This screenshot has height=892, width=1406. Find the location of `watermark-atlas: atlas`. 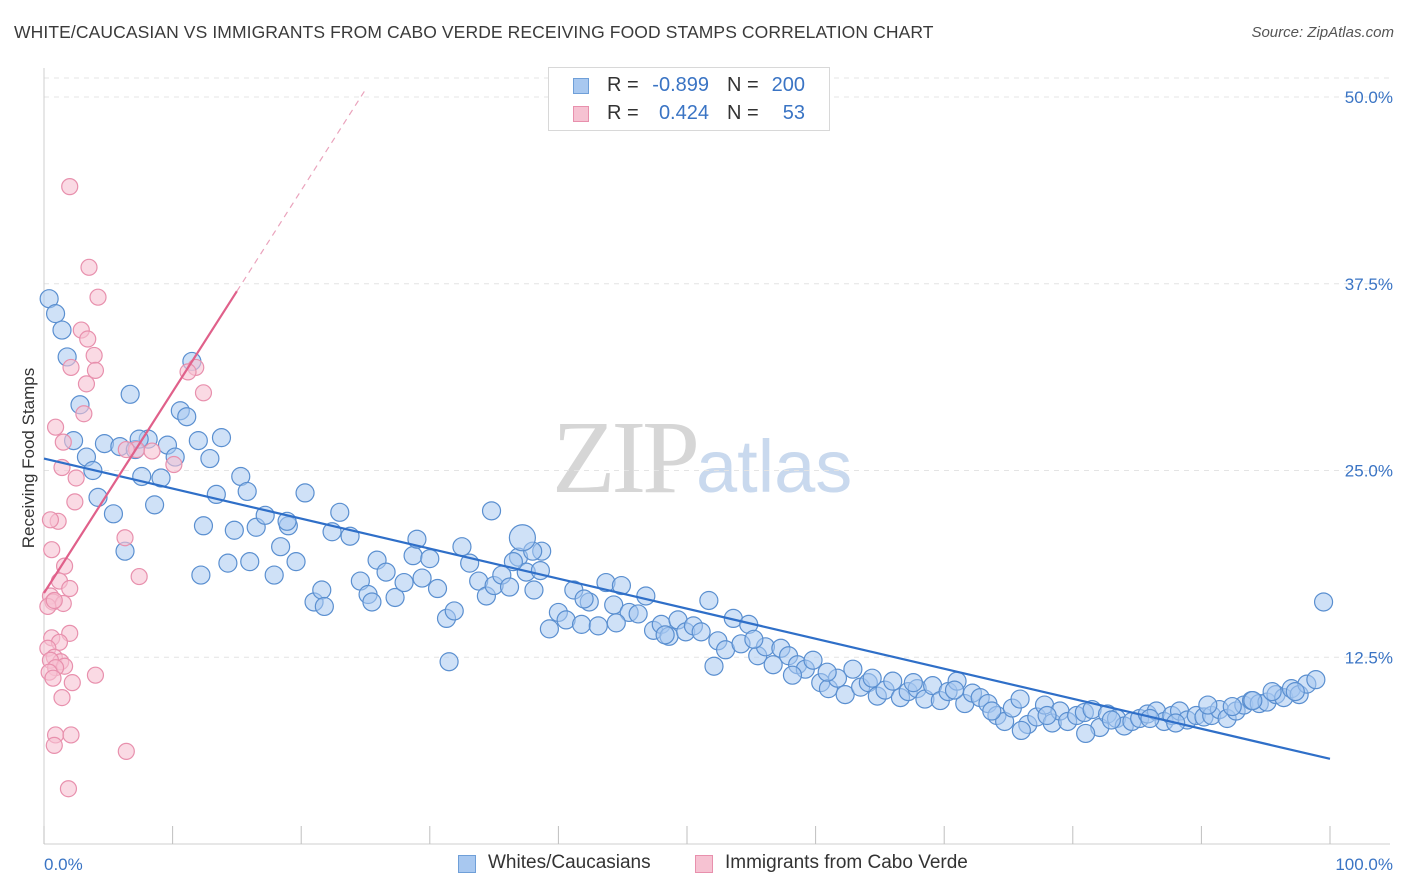

watermark-atlas: atlas is located at coordinates (774, 466).